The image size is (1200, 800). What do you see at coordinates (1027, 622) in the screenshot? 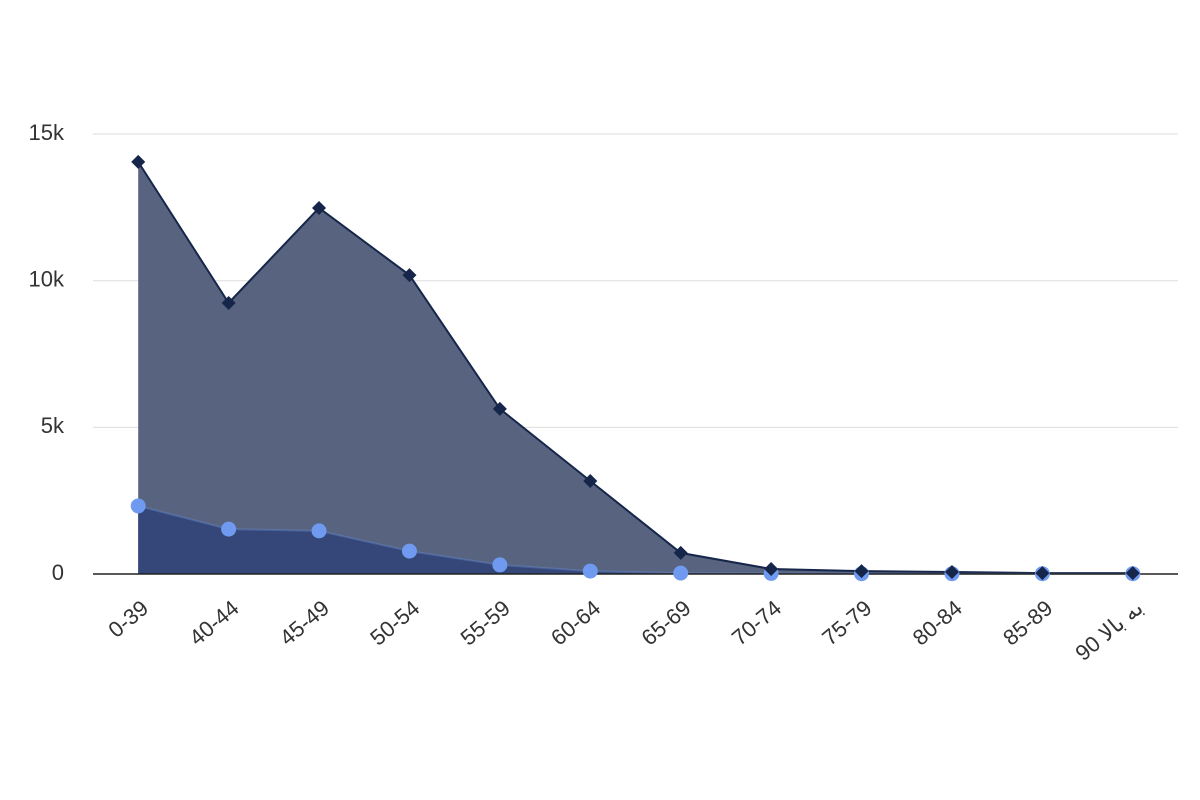
I see `x-tick-label: 85-89` at bounding box center [1027, 622].